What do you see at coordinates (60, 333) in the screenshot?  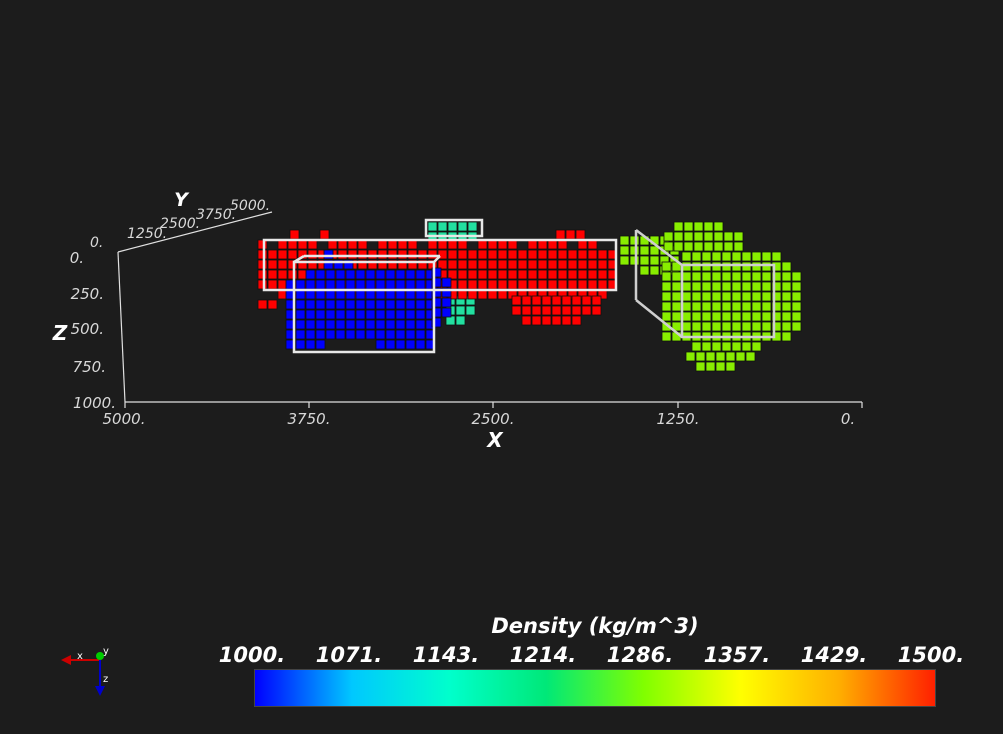 I see `z-axis-title: Z` at bounding box center [60, 333].